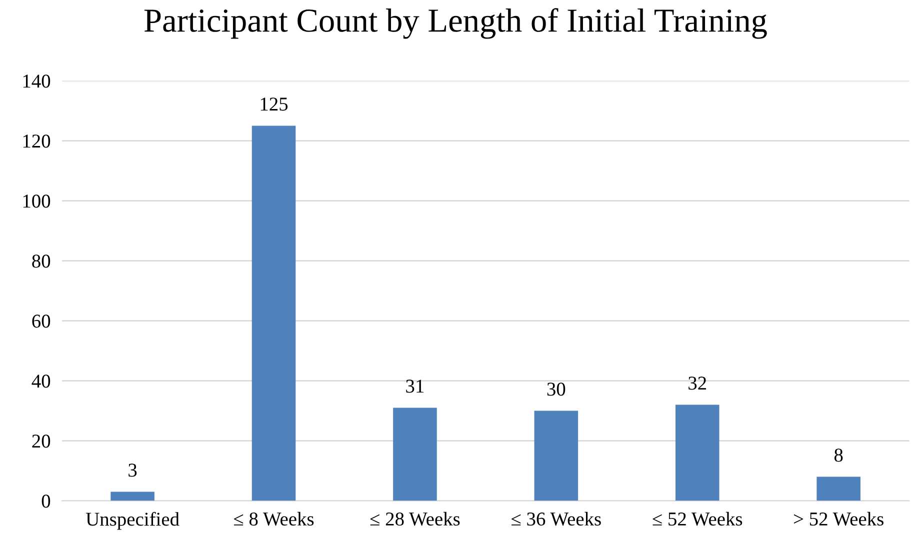 The height and width of the screenshot is (542, 911). Describe the element at coordinates (41, 321) in the screenshot. I see `y-tick-label: 60` at that location.